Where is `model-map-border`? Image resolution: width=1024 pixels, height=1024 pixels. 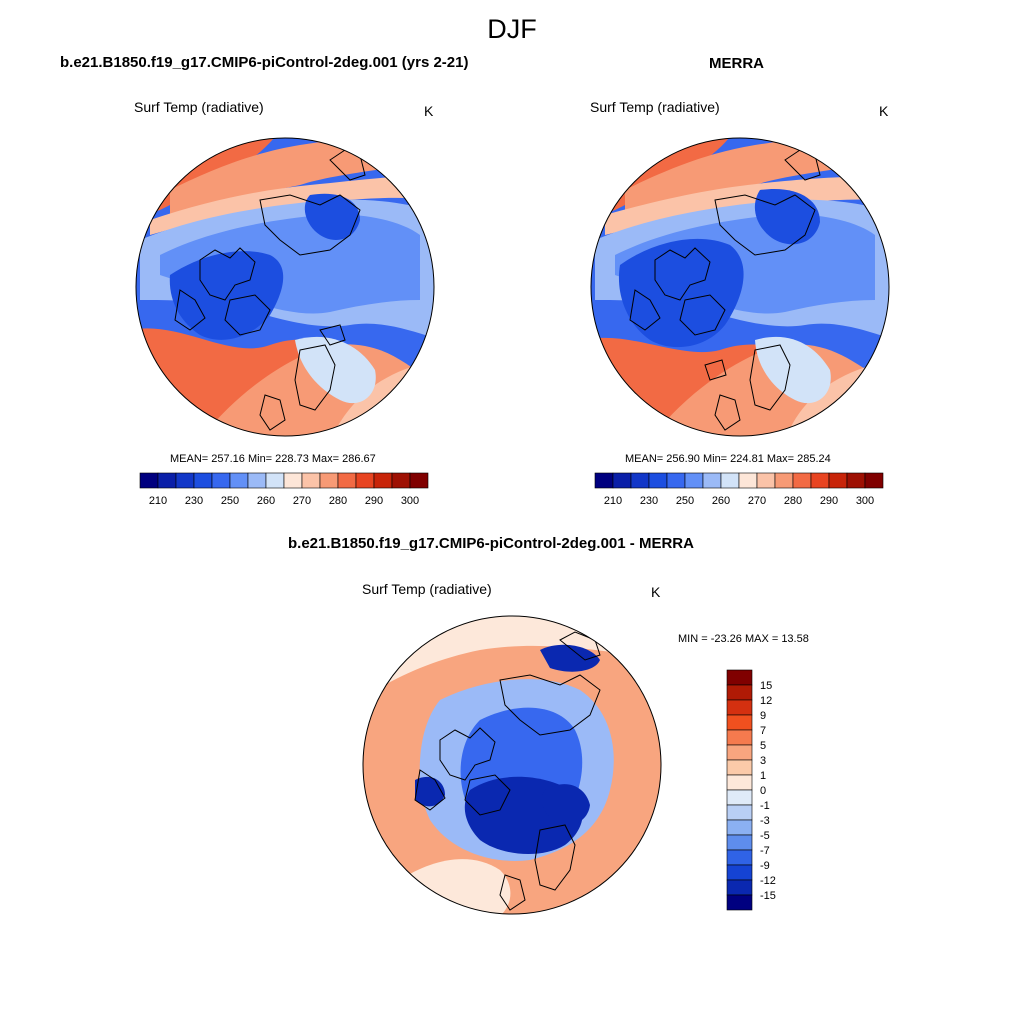 model-map-border is located at coordinates (285, 287).